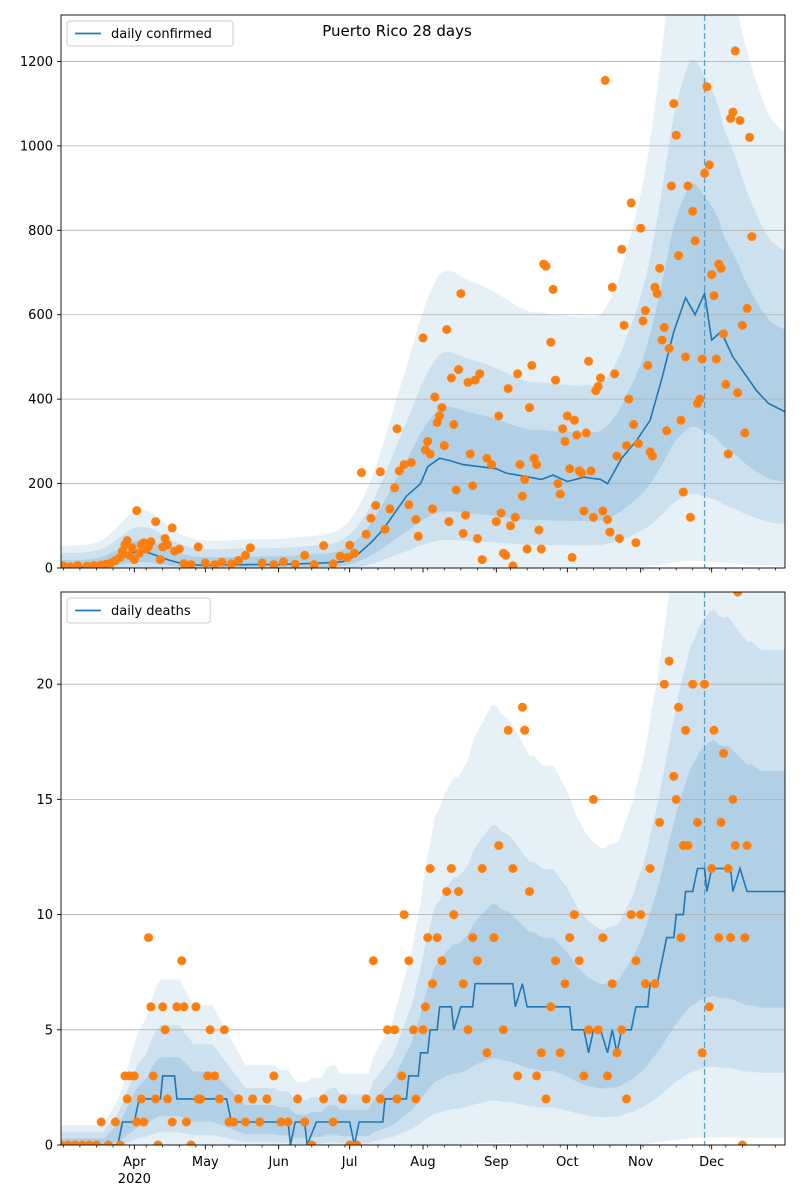  Describe the element at coordinates (567, 1162) in the screenshot. I see `x-tick-label: Oct` at that location.